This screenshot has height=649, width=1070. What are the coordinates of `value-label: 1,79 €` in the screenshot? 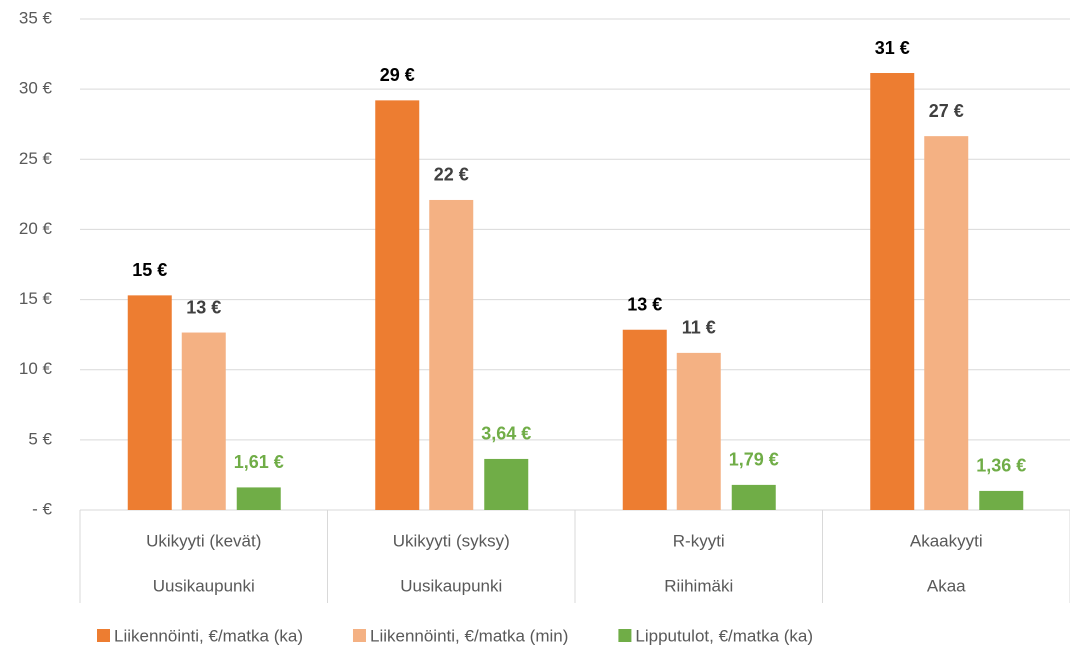 It's located at (754, 460).